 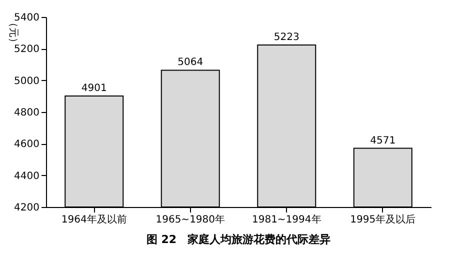 I want to click on y-tick-label: 4400, so click(x=27, y=176).